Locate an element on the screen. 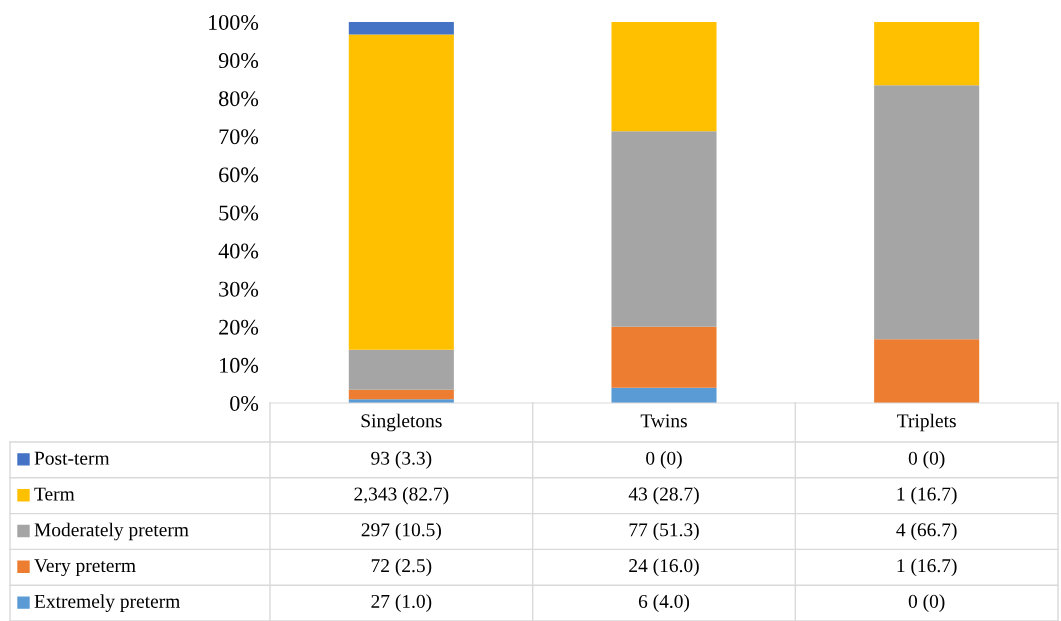  legend-label: Post-term is located at coordinates (72, 458).